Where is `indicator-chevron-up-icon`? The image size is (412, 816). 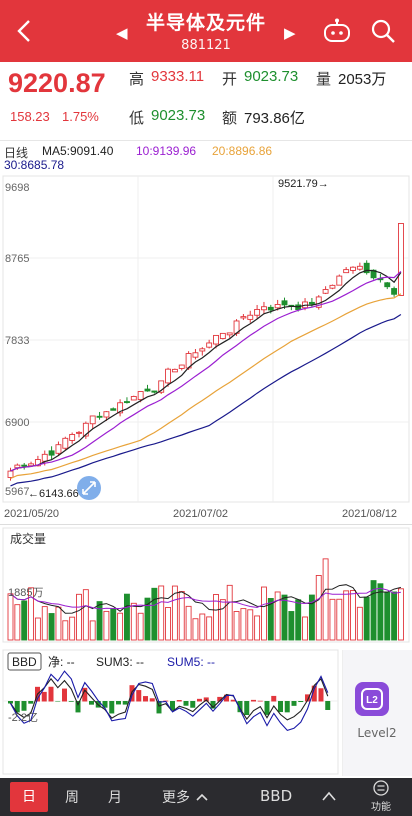 indicator-chevron-up-icon is located at coordinates (329, 796).